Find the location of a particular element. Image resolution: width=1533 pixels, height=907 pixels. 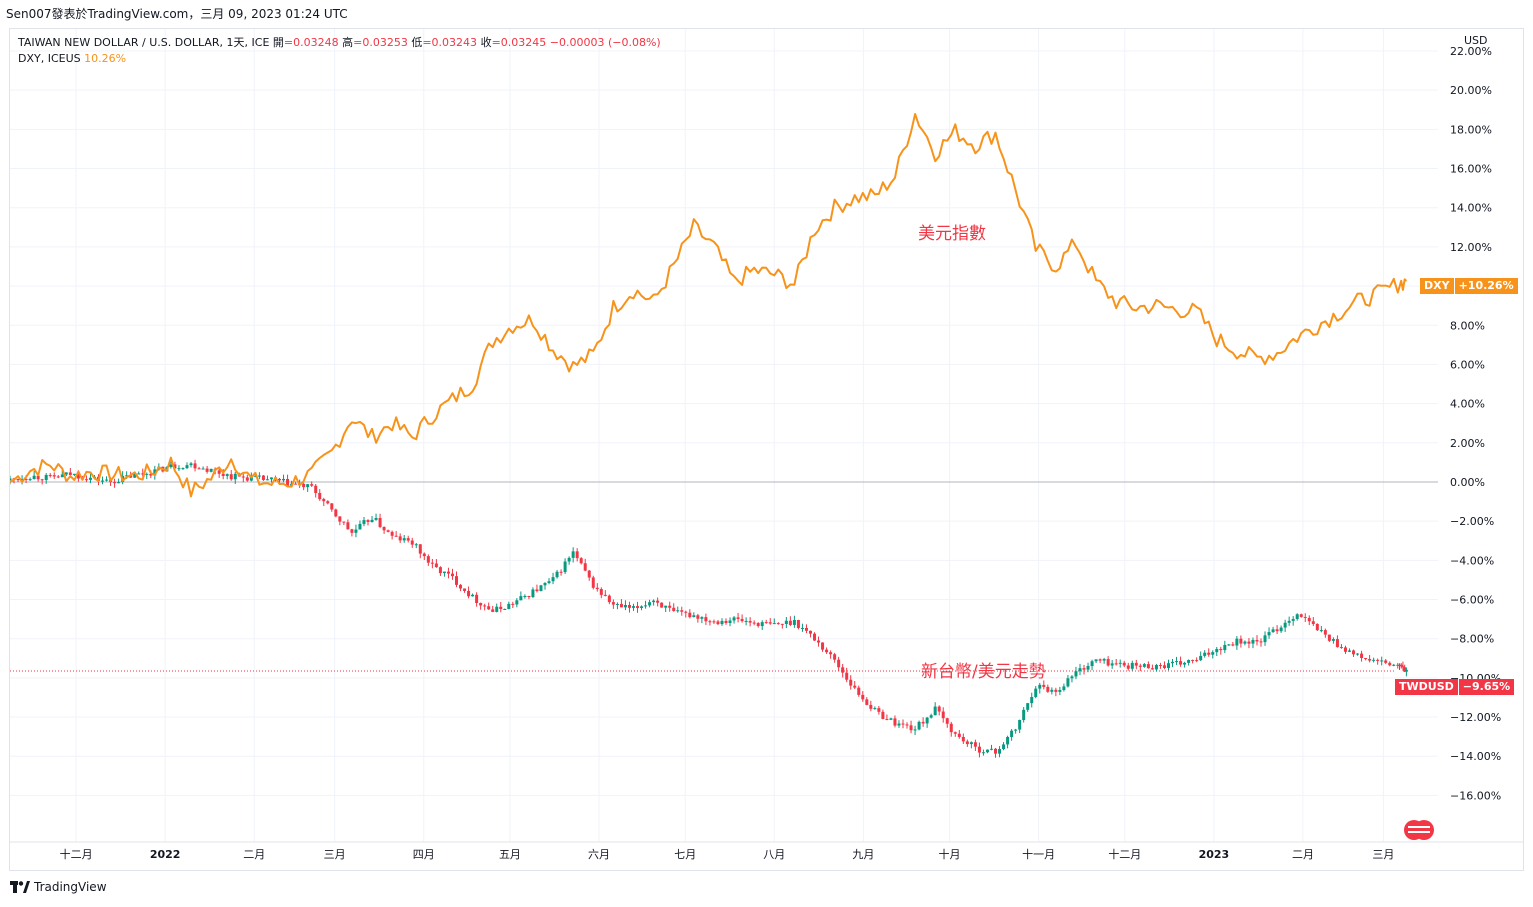

y-tick-label: 0.00% is located at coordinates (1467, 482).